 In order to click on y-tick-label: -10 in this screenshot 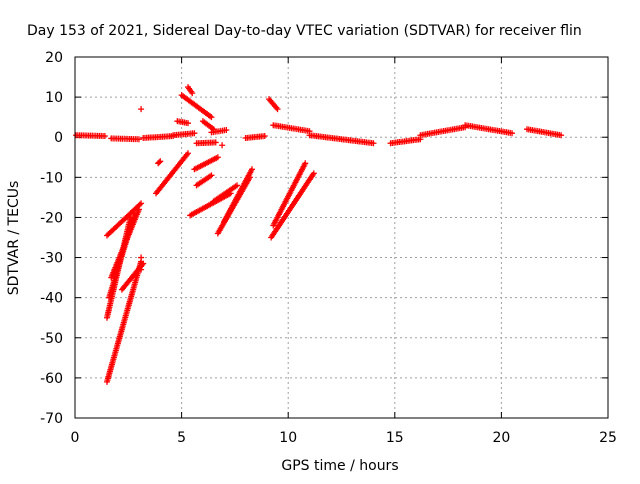, I will do `click(51, 178)`.